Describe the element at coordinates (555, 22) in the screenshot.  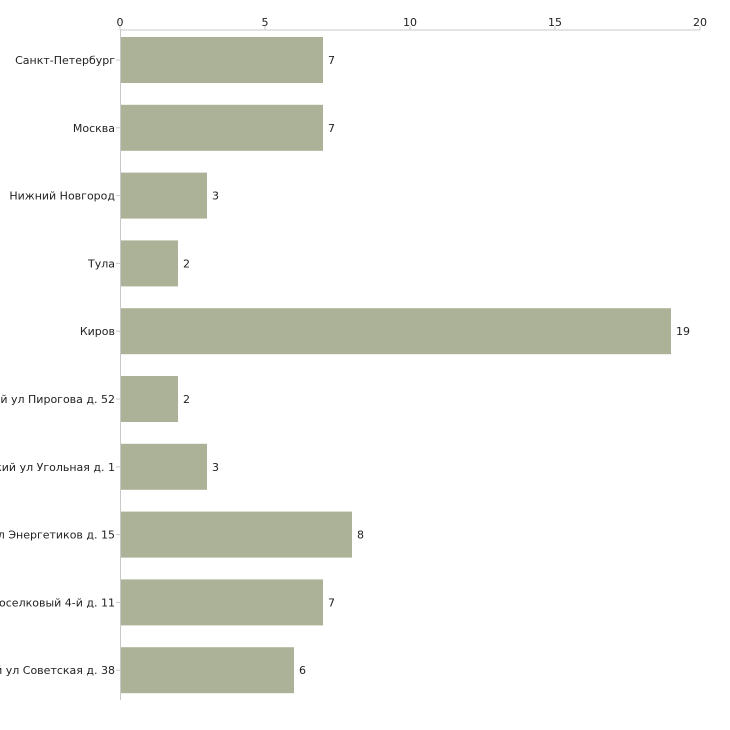
I see `x-tick-label: 15` at that location.